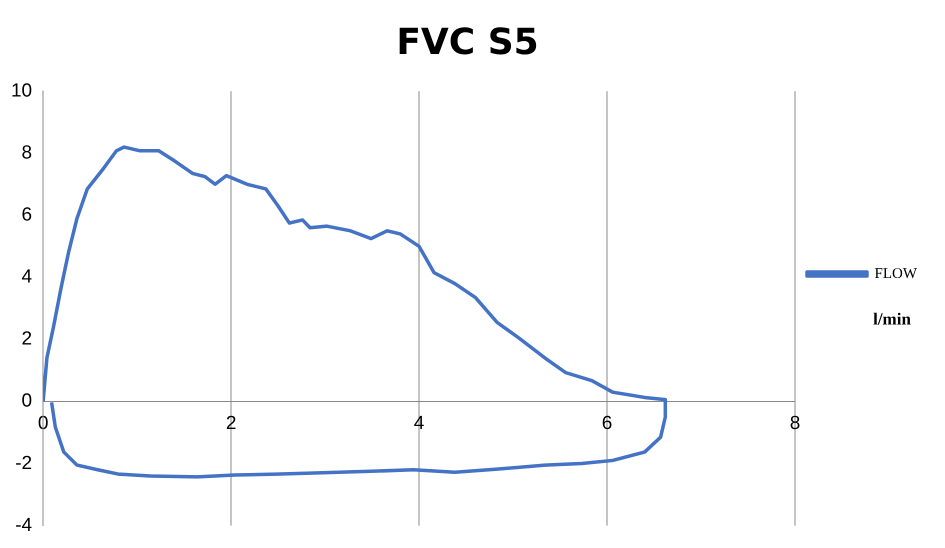 This screenshot has width=945, height=548. What do you see at coordinates (23, 463) in the screenshot?
I see `y-tick-label: -2` at bounding box center [23, 463].